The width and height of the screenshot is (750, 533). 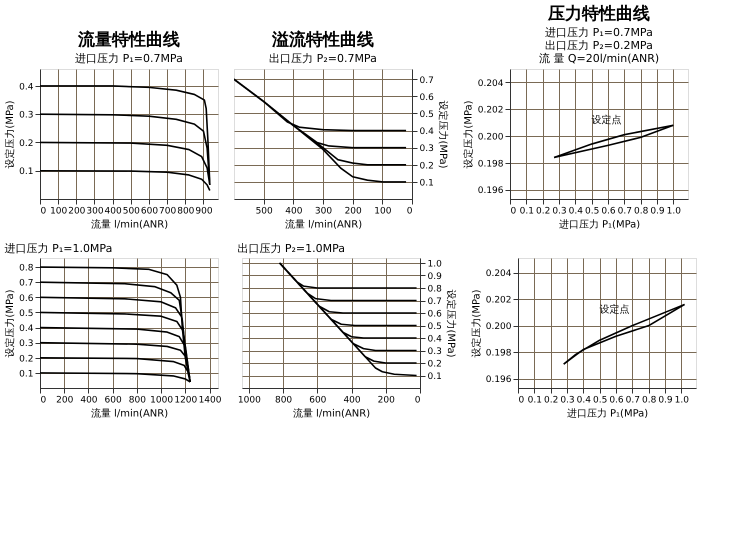 I want to click on chart-subtitle: 进口压力 P₁=0.7MPa, so click(x=129, y=58).